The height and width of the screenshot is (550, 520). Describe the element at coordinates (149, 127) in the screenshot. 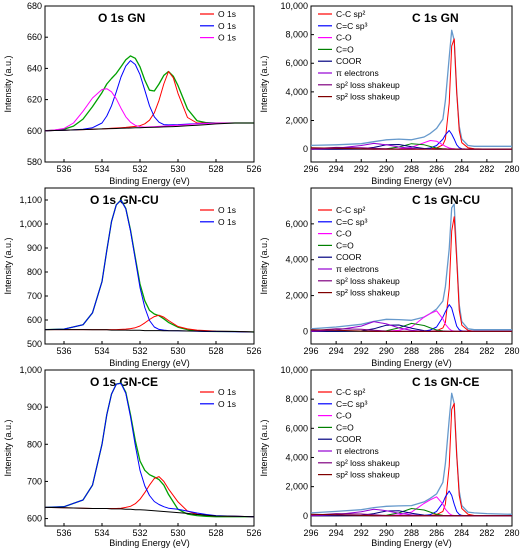

I see `baseline-line` at that location.